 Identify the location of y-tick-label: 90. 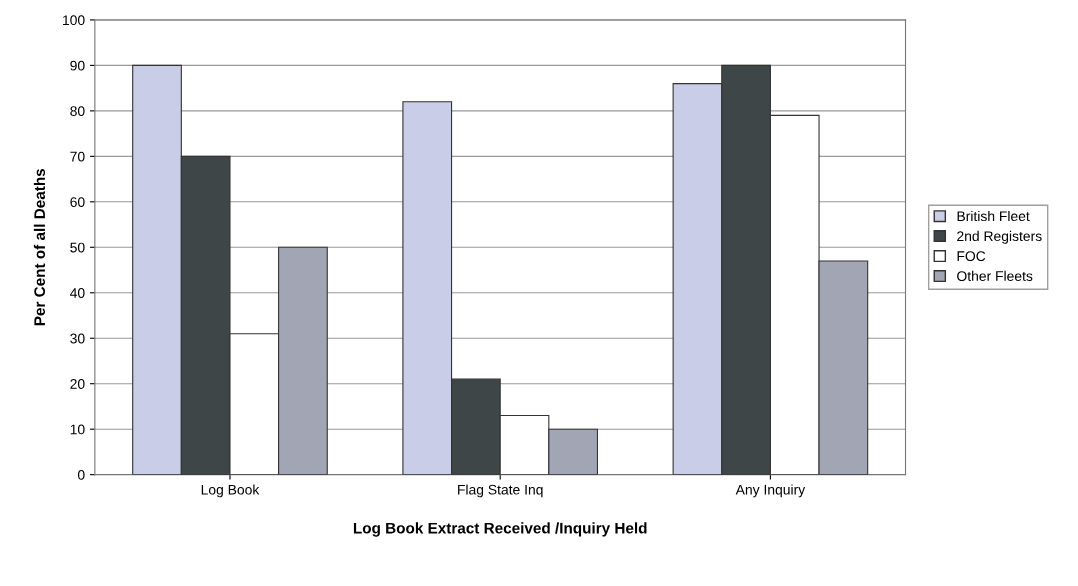
(77, 65).